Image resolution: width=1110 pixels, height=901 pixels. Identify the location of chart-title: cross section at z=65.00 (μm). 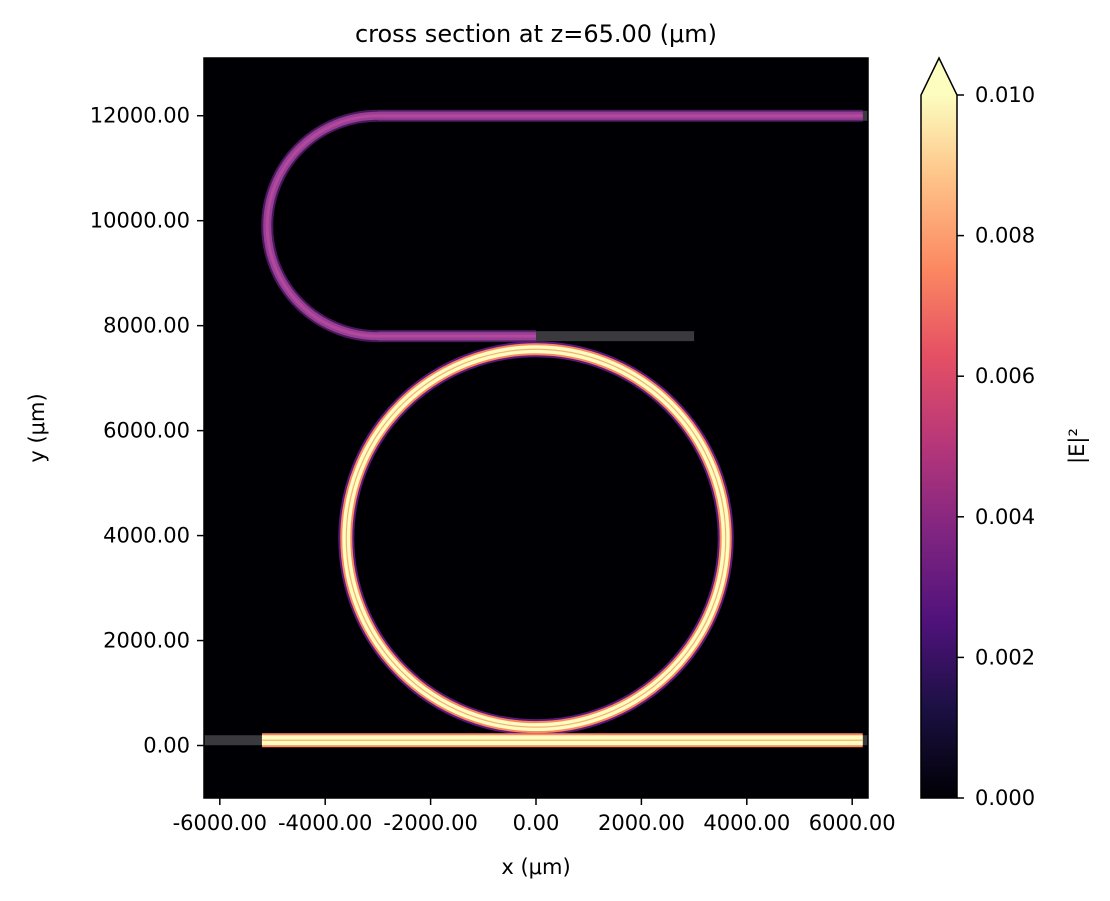
(536, 34).